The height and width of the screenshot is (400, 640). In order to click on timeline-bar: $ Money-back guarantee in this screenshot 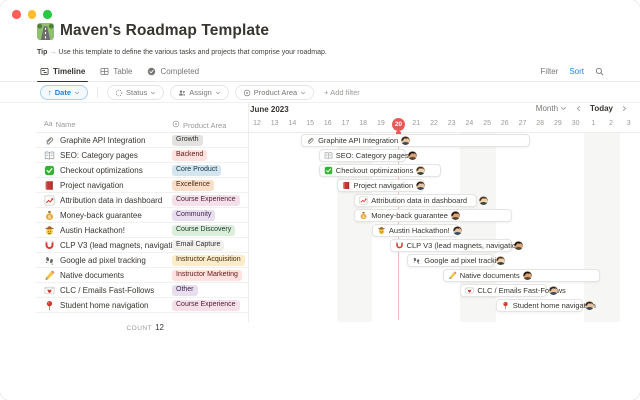, I will do `click(433, 215)`.